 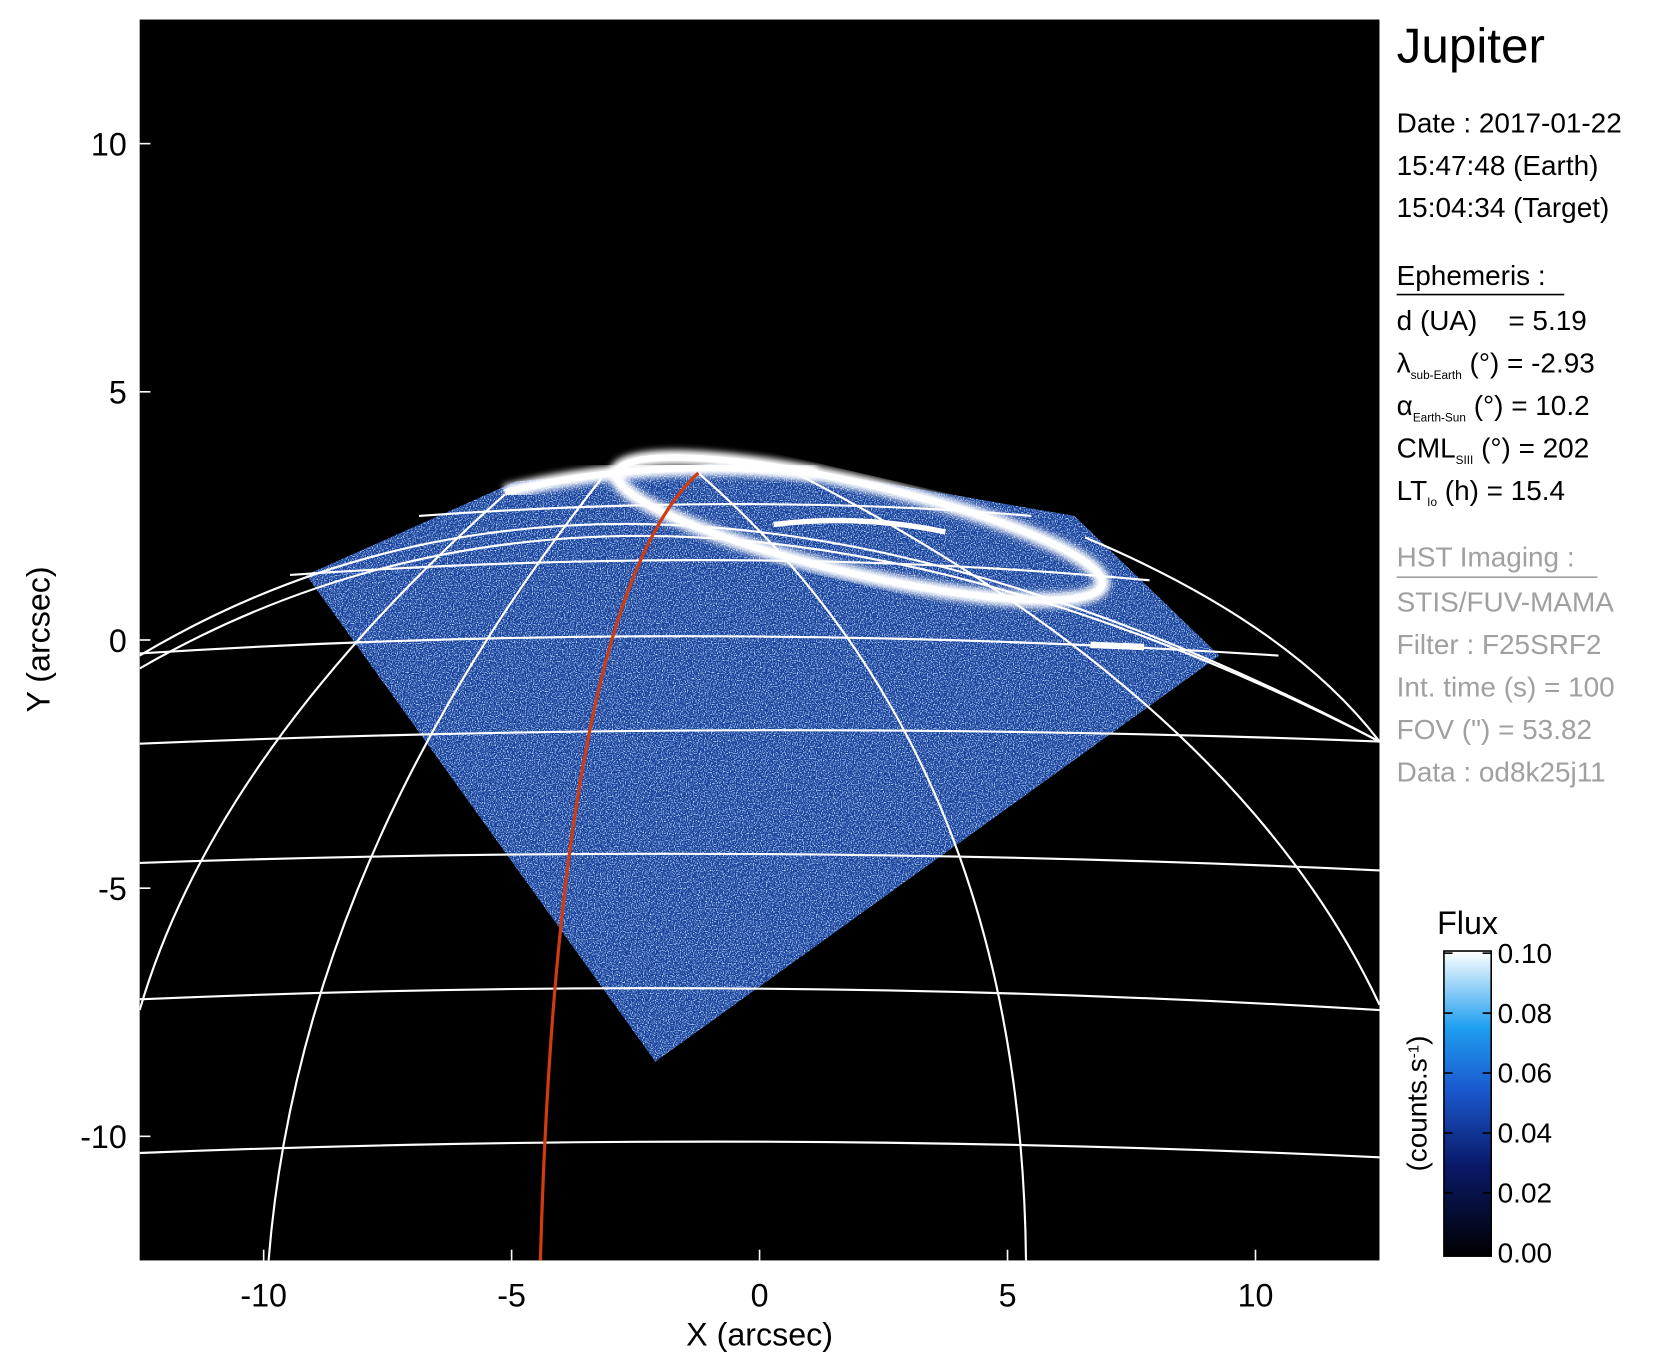 I want to click on y-tick-label: -10, so click(x=103, y=1137).